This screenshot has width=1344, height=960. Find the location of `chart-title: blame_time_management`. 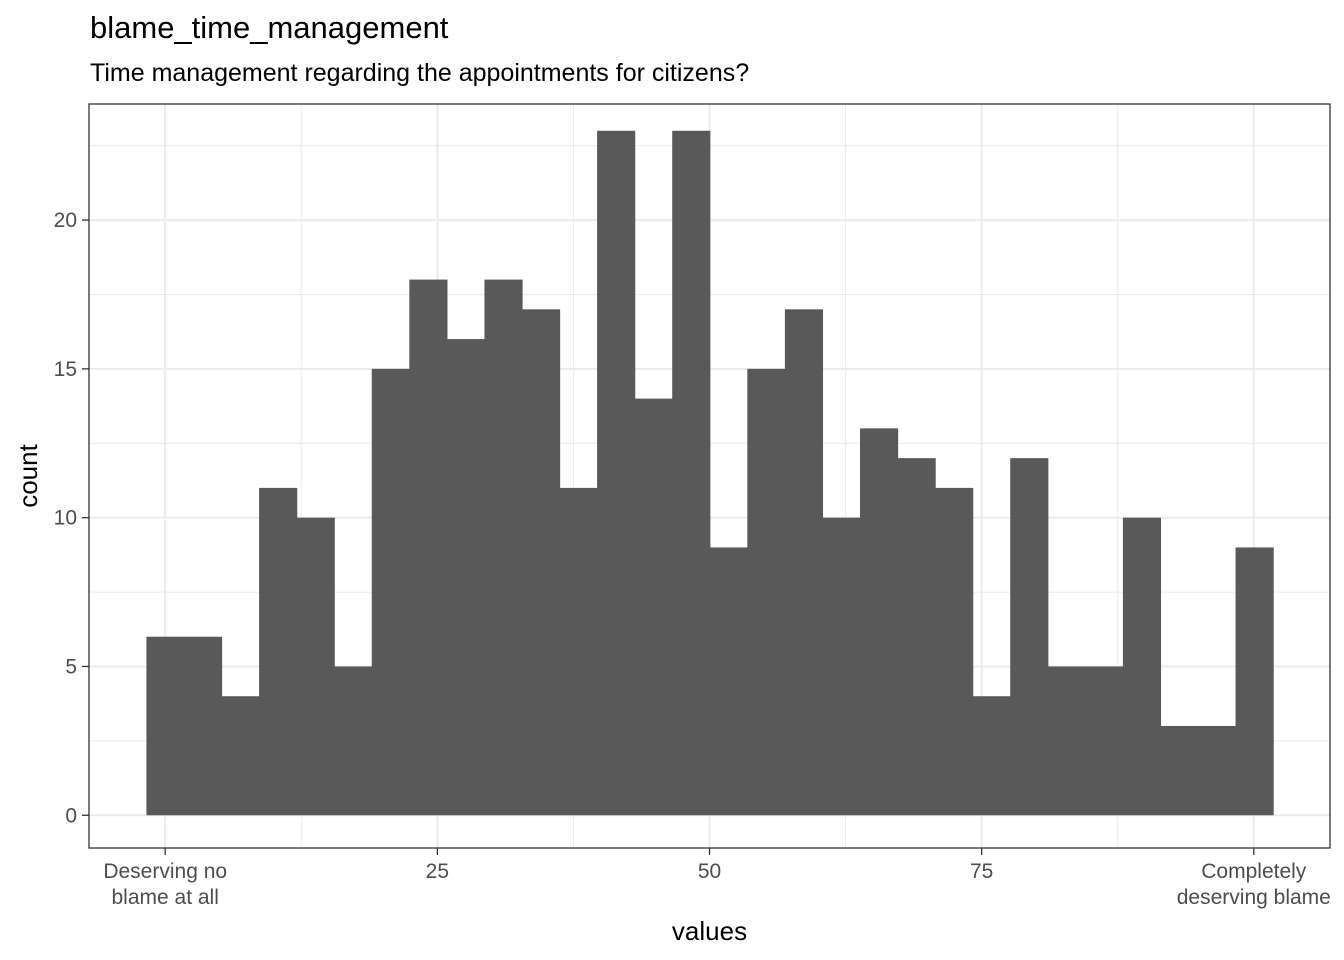

chart-title: blame_time_management is located at coordinates (269, 27).